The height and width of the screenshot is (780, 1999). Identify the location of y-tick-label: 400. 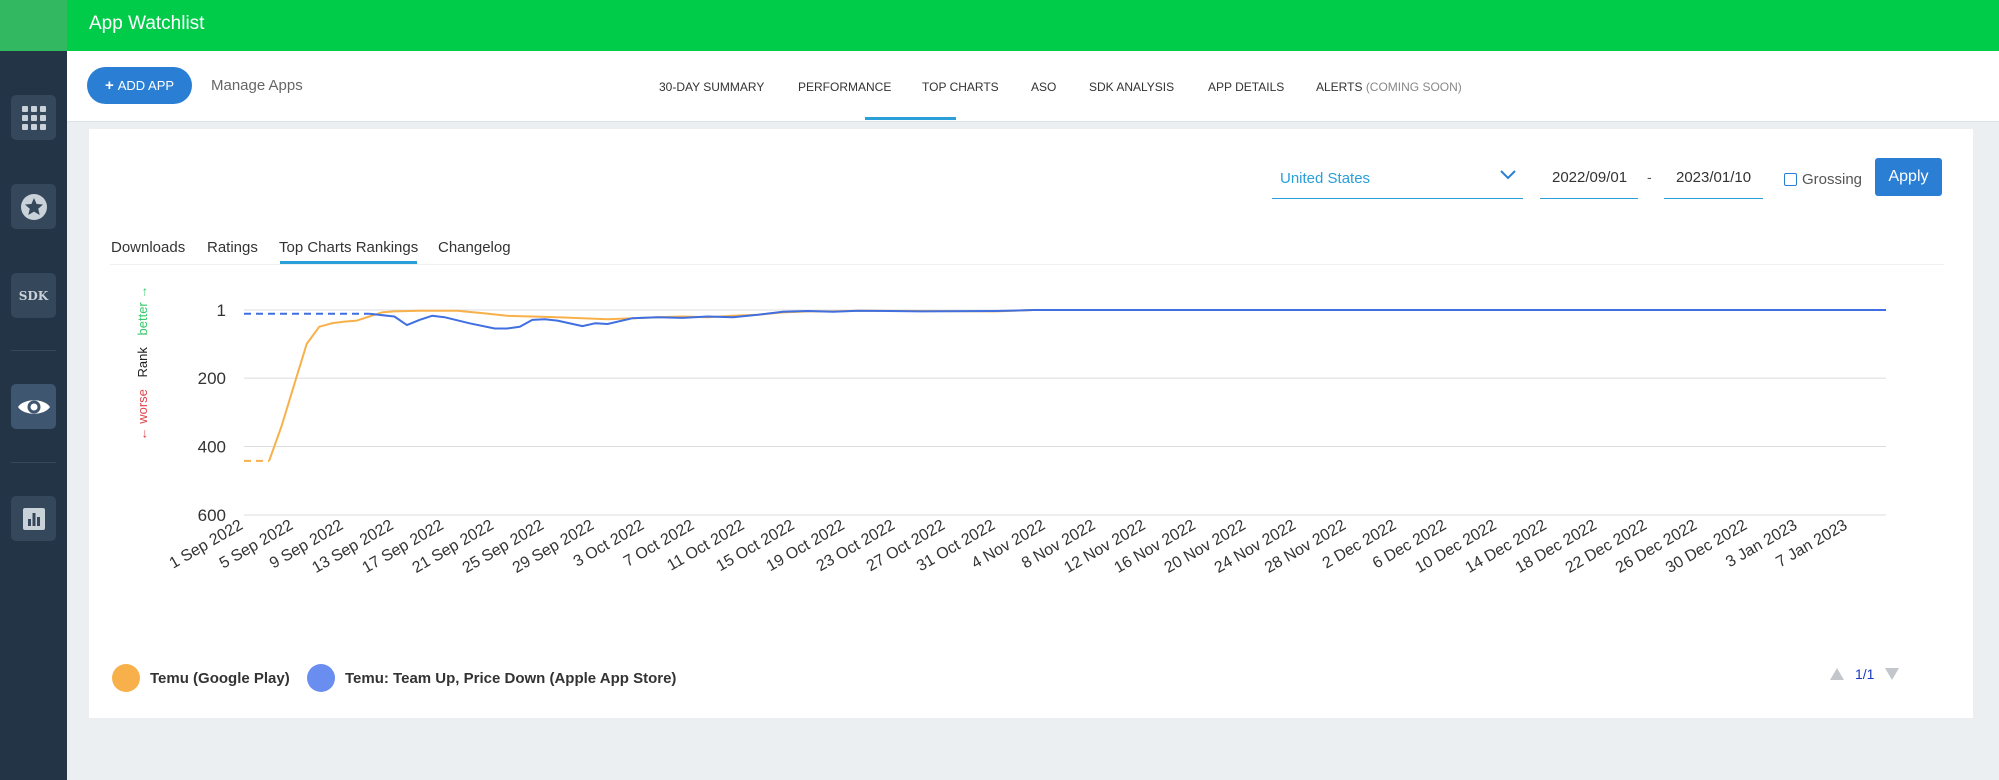
(212, 447).